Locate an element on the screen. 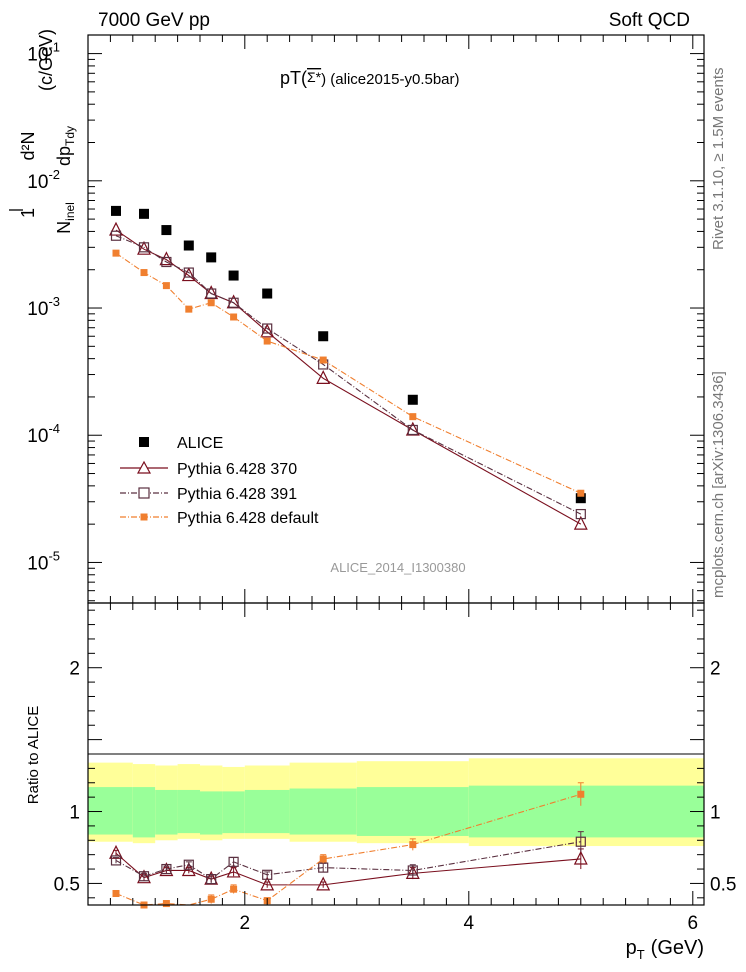 This screenshot has height=972, width=746. ylabel-dp: dpTdy is located at coordinates (65, 146).